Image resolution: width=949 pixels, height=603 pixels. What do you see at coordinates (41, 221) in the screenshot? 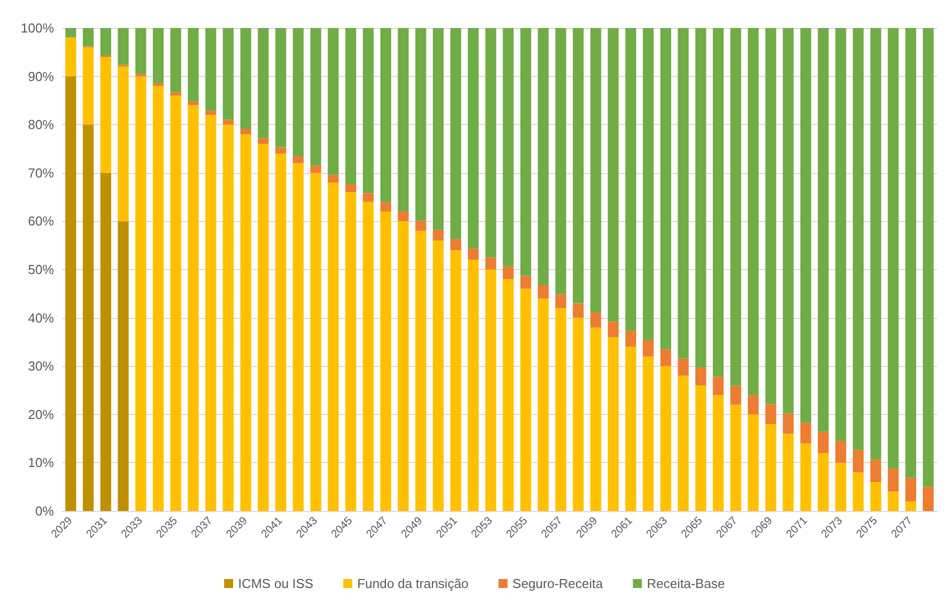
I see `y-tick-label: 60%` at bounding box center [41, 221].